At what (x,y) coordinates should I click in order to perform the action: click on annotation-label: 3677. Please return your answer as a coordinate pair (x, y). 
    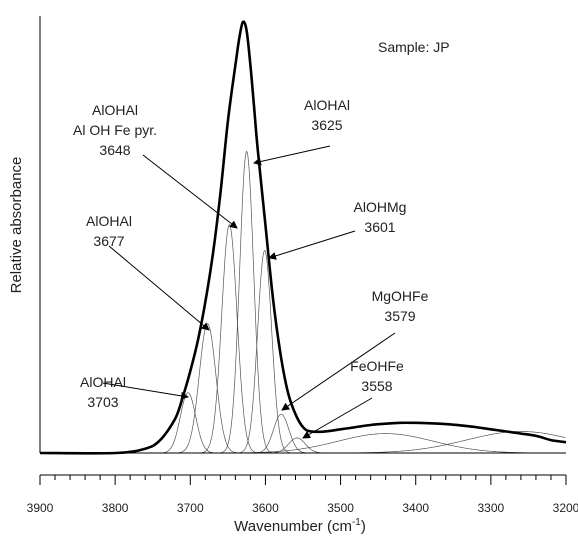
    Looking at the image, I should click on (108, 241).